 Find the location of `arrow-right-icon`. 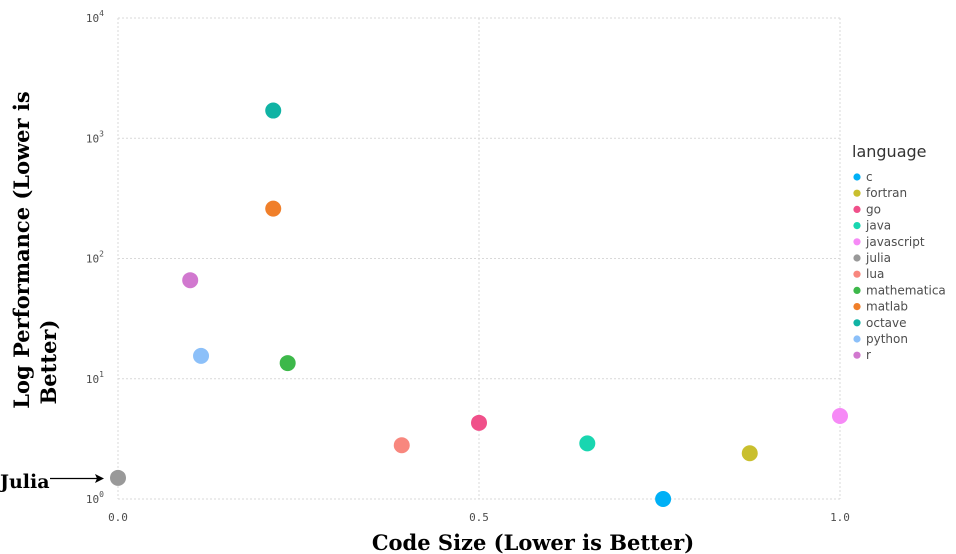

arrow-right-icon is located at coordinates (99, 478).